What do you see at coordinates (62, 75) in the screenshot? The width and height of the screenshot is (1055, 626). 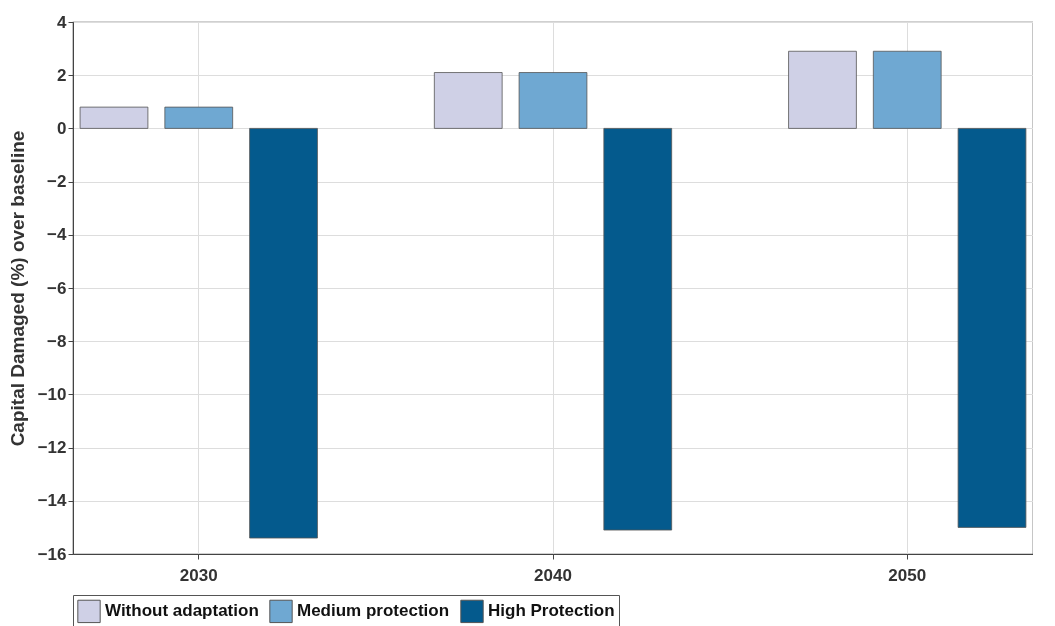 I see `y-tick-label: 2` at bounding box center [62, 75].